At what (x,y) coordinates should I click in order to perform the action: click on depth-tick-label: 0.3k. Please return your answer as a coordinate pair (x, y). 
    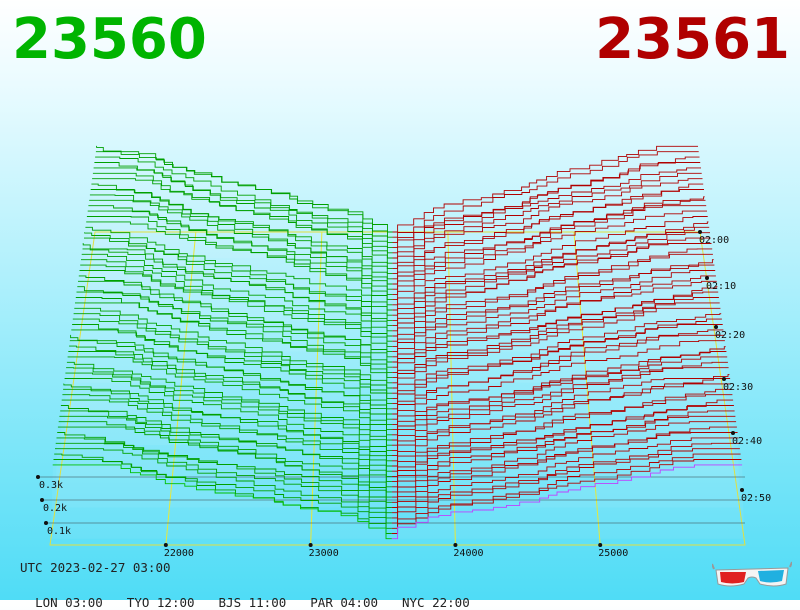
    Looking at the image, I should click on (51, 485).